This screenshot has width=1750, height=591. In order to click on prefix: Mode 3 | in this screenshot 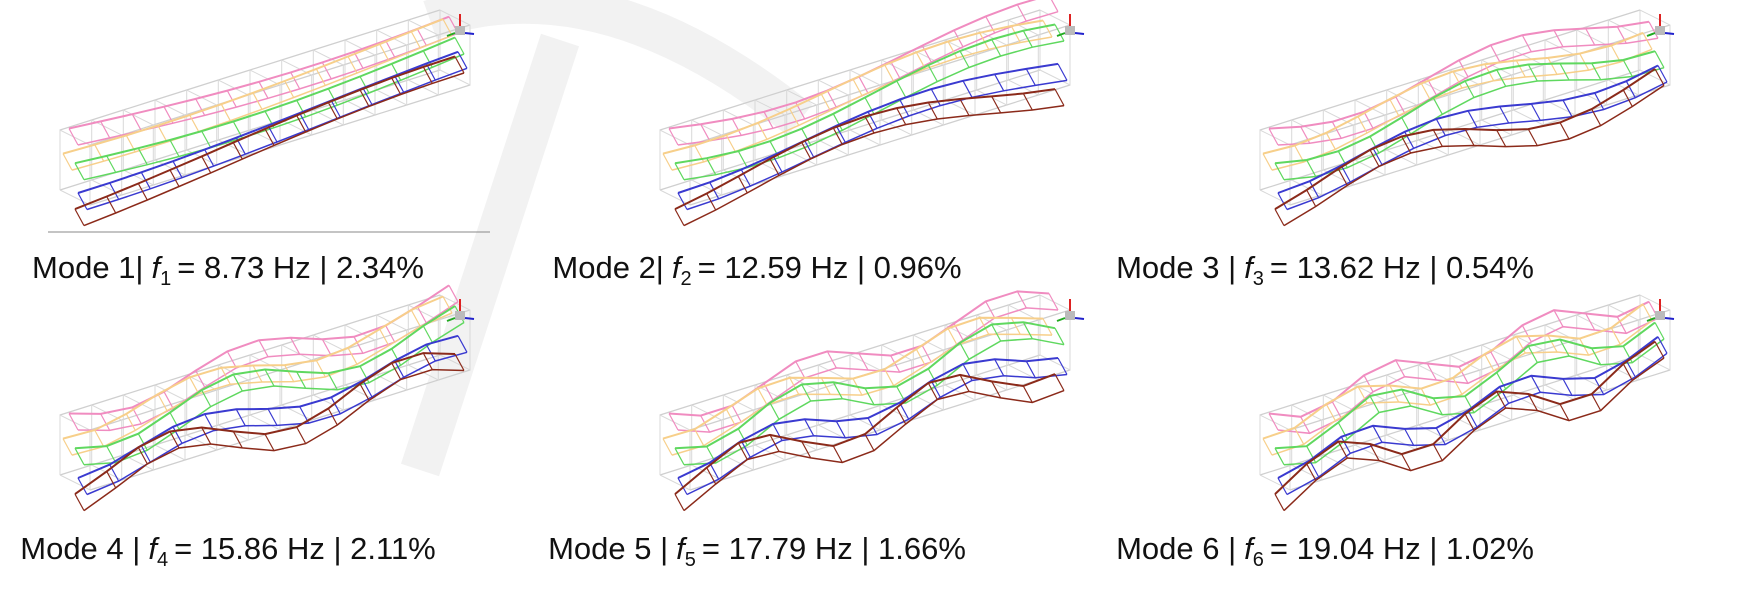, I will do `click(1176, 267)`.